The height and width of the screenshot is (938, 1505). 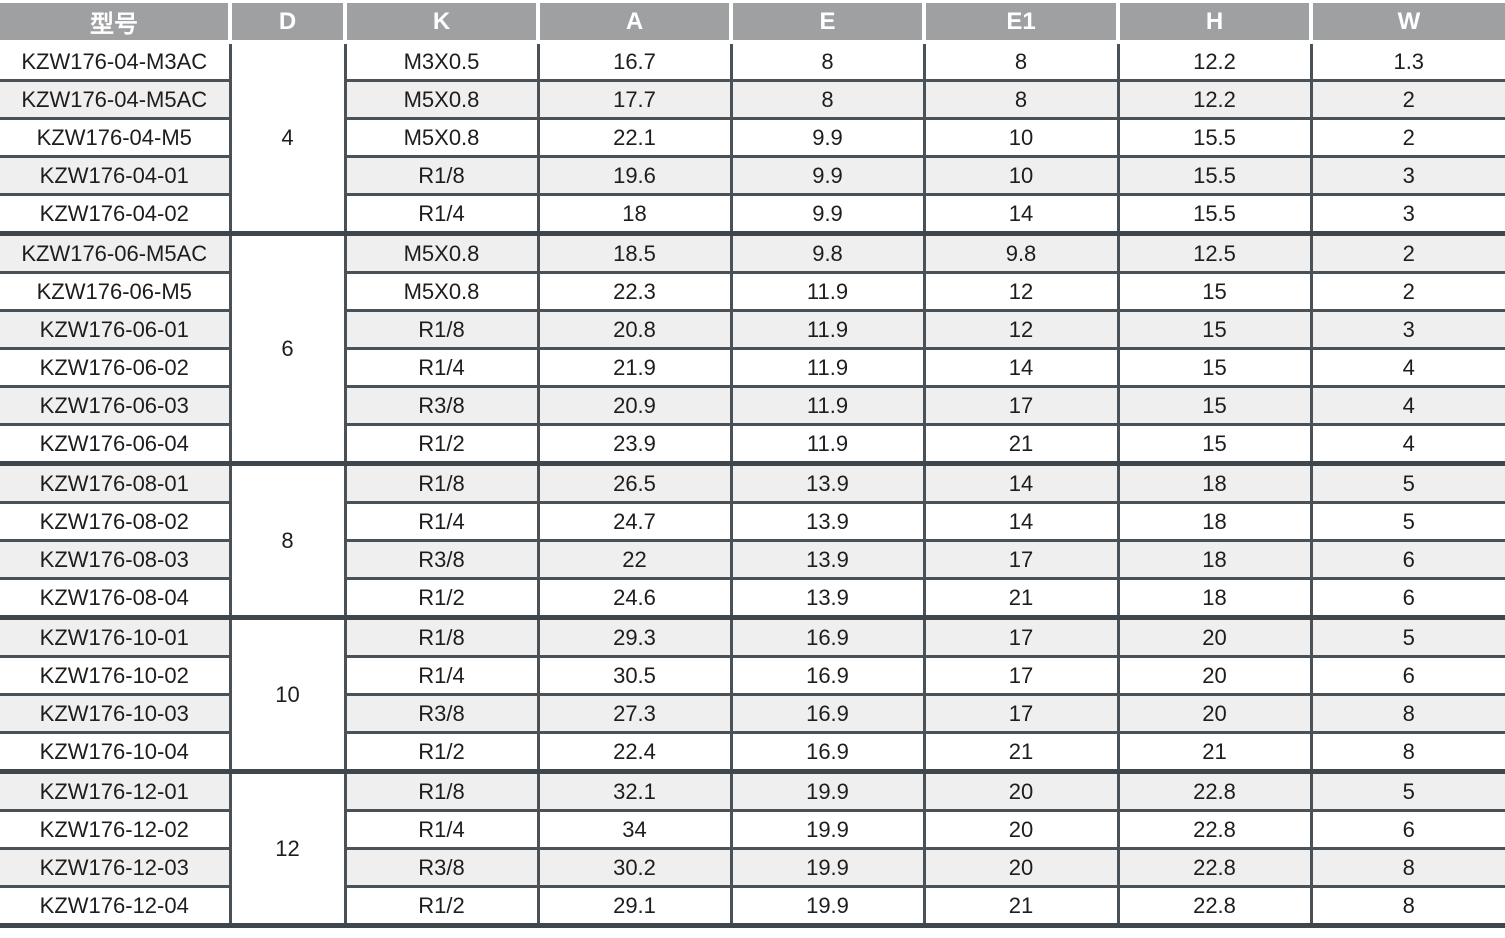 What do you see at coordinates (828, 252) in the screenshot?
I see `e-cell: 9.8` at bounding box center [828, 252].